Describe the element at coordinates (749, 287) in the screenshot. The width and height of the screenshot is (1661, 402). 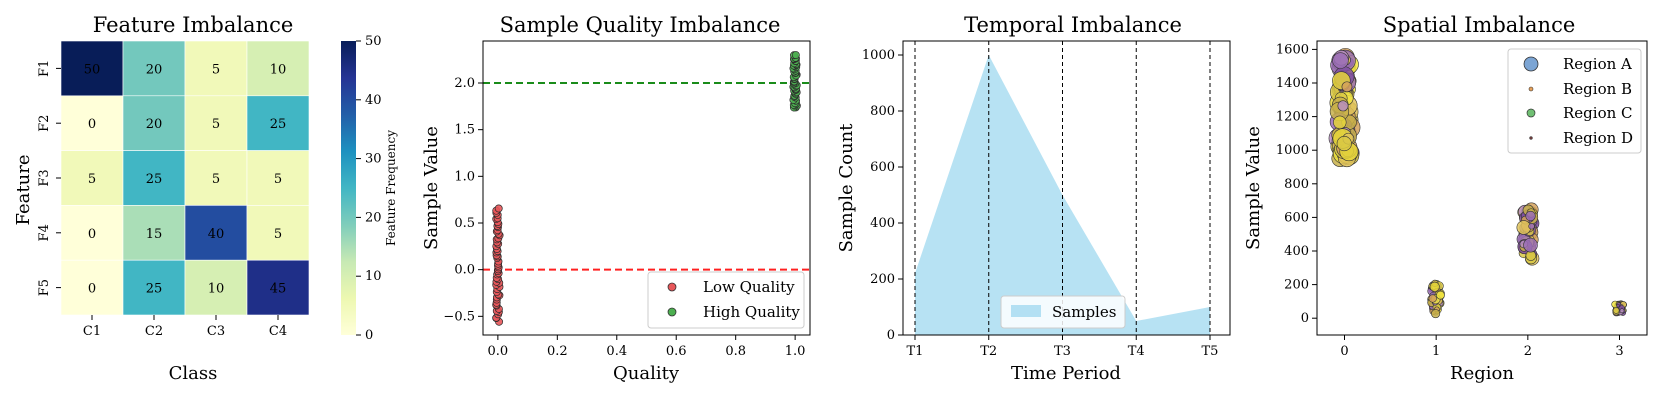
I see `legend-low-quality: Low Quality` at that location.